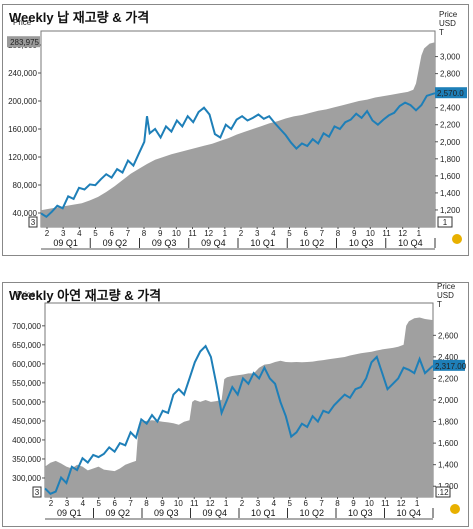 The image size is (473, 529). I want to click on zinc-chart-title: Weekly 아연 재고량 & 가격, so click(85, 295).